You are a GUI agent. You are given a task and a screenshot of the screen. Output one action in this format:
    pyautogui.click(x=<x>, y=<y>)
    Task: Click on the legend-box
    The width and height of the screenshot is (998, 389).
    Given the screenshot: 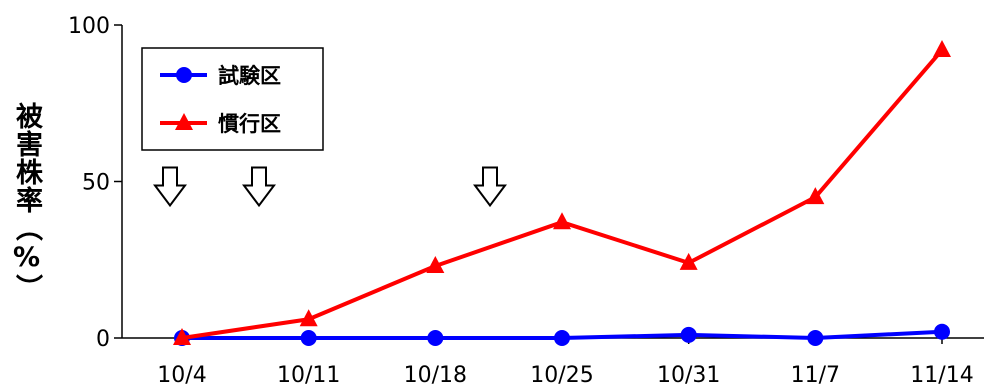 What is the action you would take?
    pyautogui.click(x=232, y=99)
    